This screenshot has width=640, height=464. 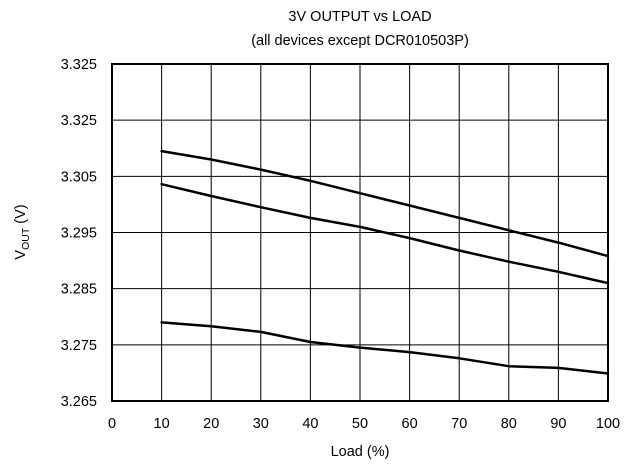 What do you see at coordinates (21, 215) in the screenshot?
I see `y-axis-label-unit: (V)` at bounding box center [21, 215].